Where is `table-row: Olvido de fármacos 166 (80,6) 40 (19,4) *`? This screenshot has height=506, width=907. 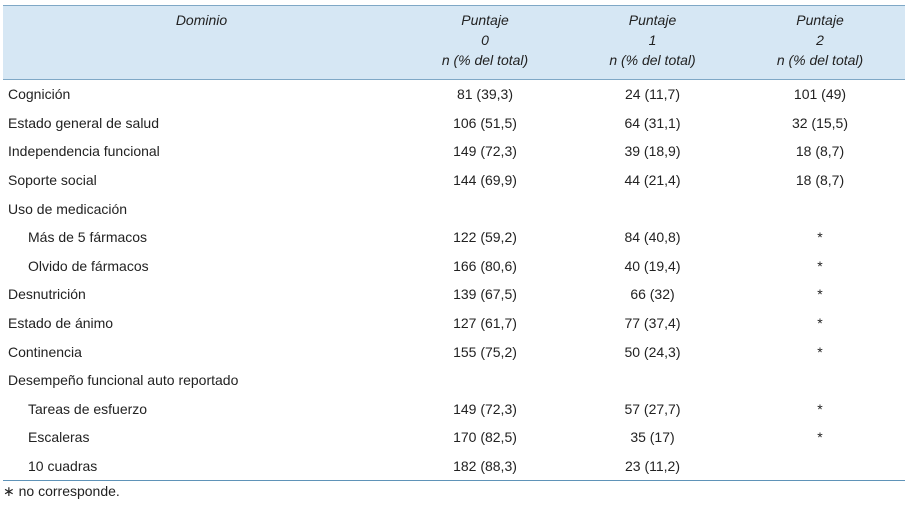 table-row: Olvido de fármacos 166 (80,6) 40 (19,4) * is located at coordinates (454, 266).